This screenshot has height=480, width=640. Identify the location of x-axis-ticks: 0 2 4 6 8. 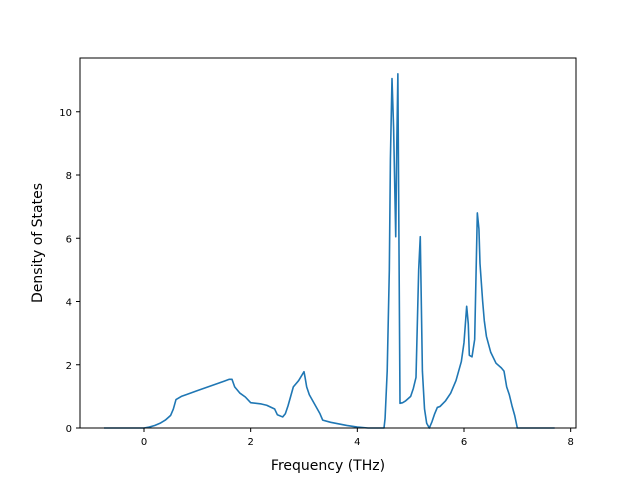
(357, 438).